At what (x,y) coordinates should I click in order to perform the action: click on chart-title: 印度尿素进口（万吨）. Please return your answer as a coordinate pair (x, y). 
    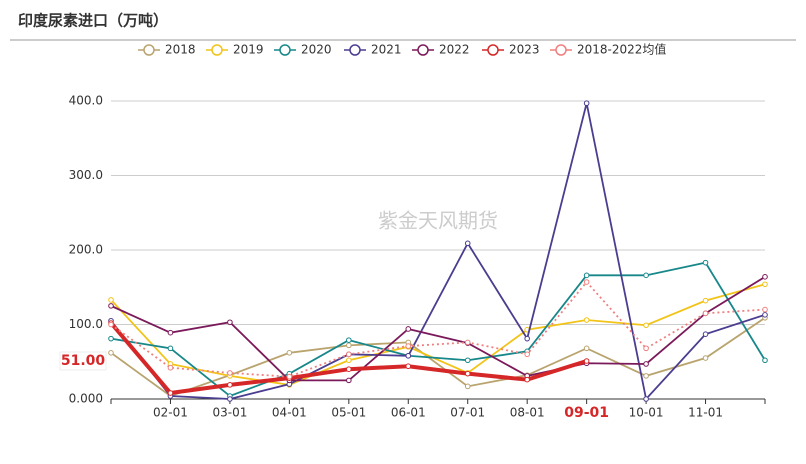
    Looking at the image, I should click on (93, 21).